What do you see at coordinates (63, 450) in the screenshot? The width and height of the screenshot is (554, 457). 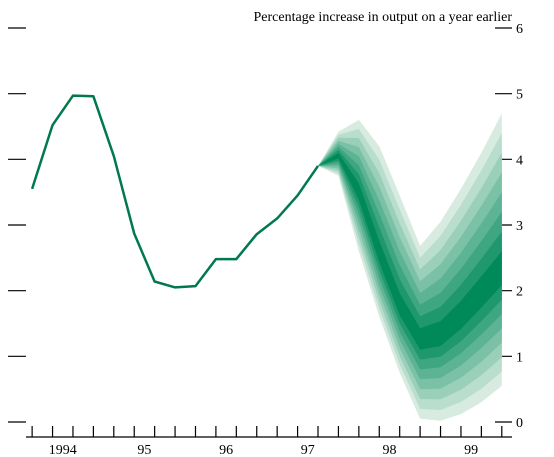 I see `x-tick-label-1994: 1994` at bounding box center [63, 450].